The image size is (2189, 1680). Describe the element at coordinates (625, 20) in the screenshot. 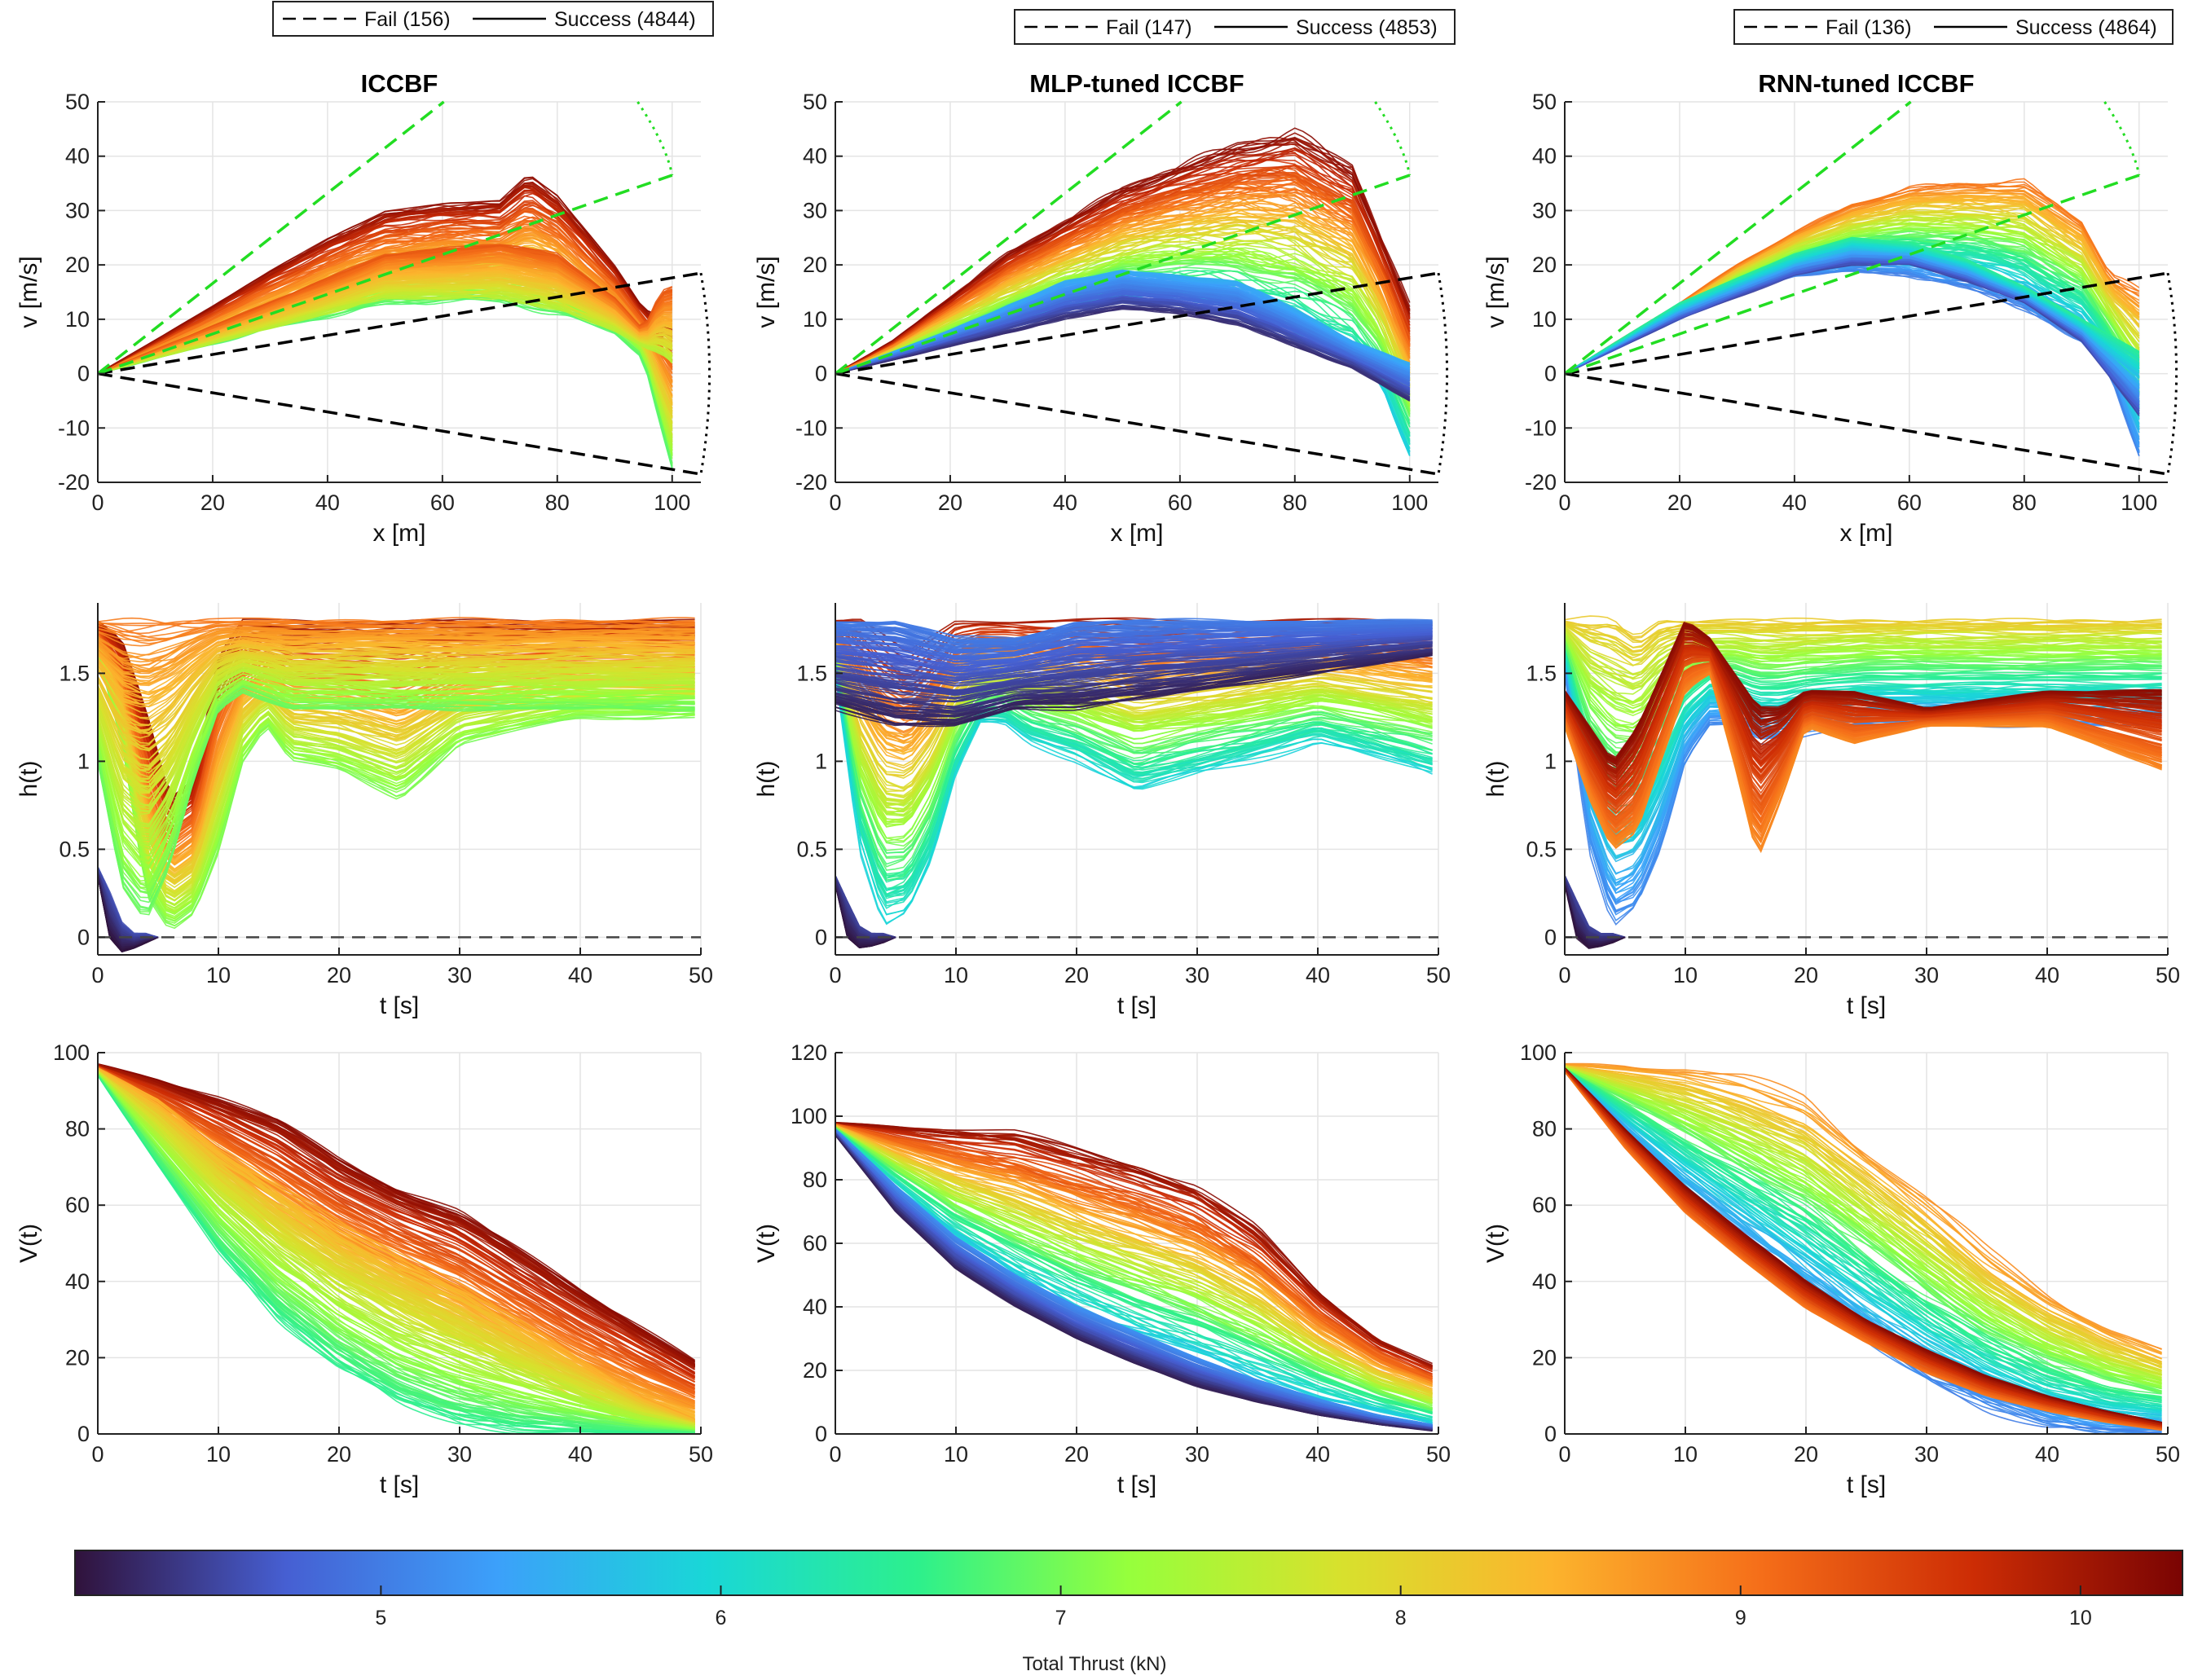

I see `success-label: Success (4844)` at that location.